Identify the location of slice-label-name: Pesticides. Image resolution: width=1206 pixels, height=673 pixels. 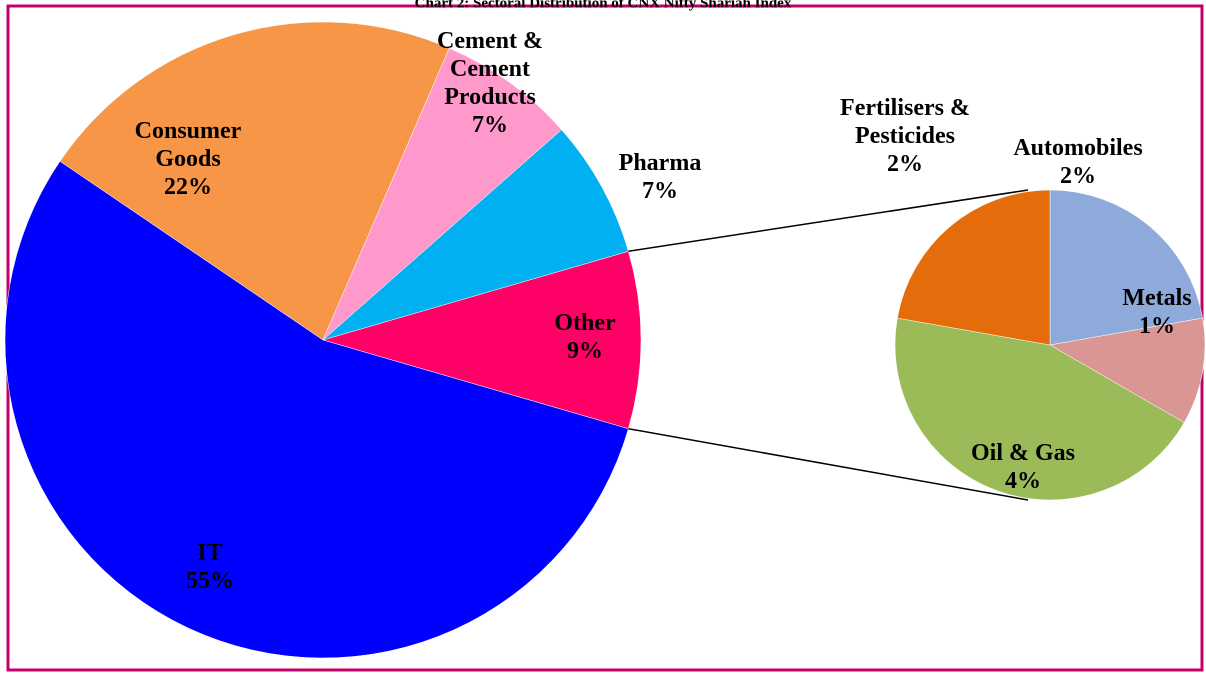
(905, 136).